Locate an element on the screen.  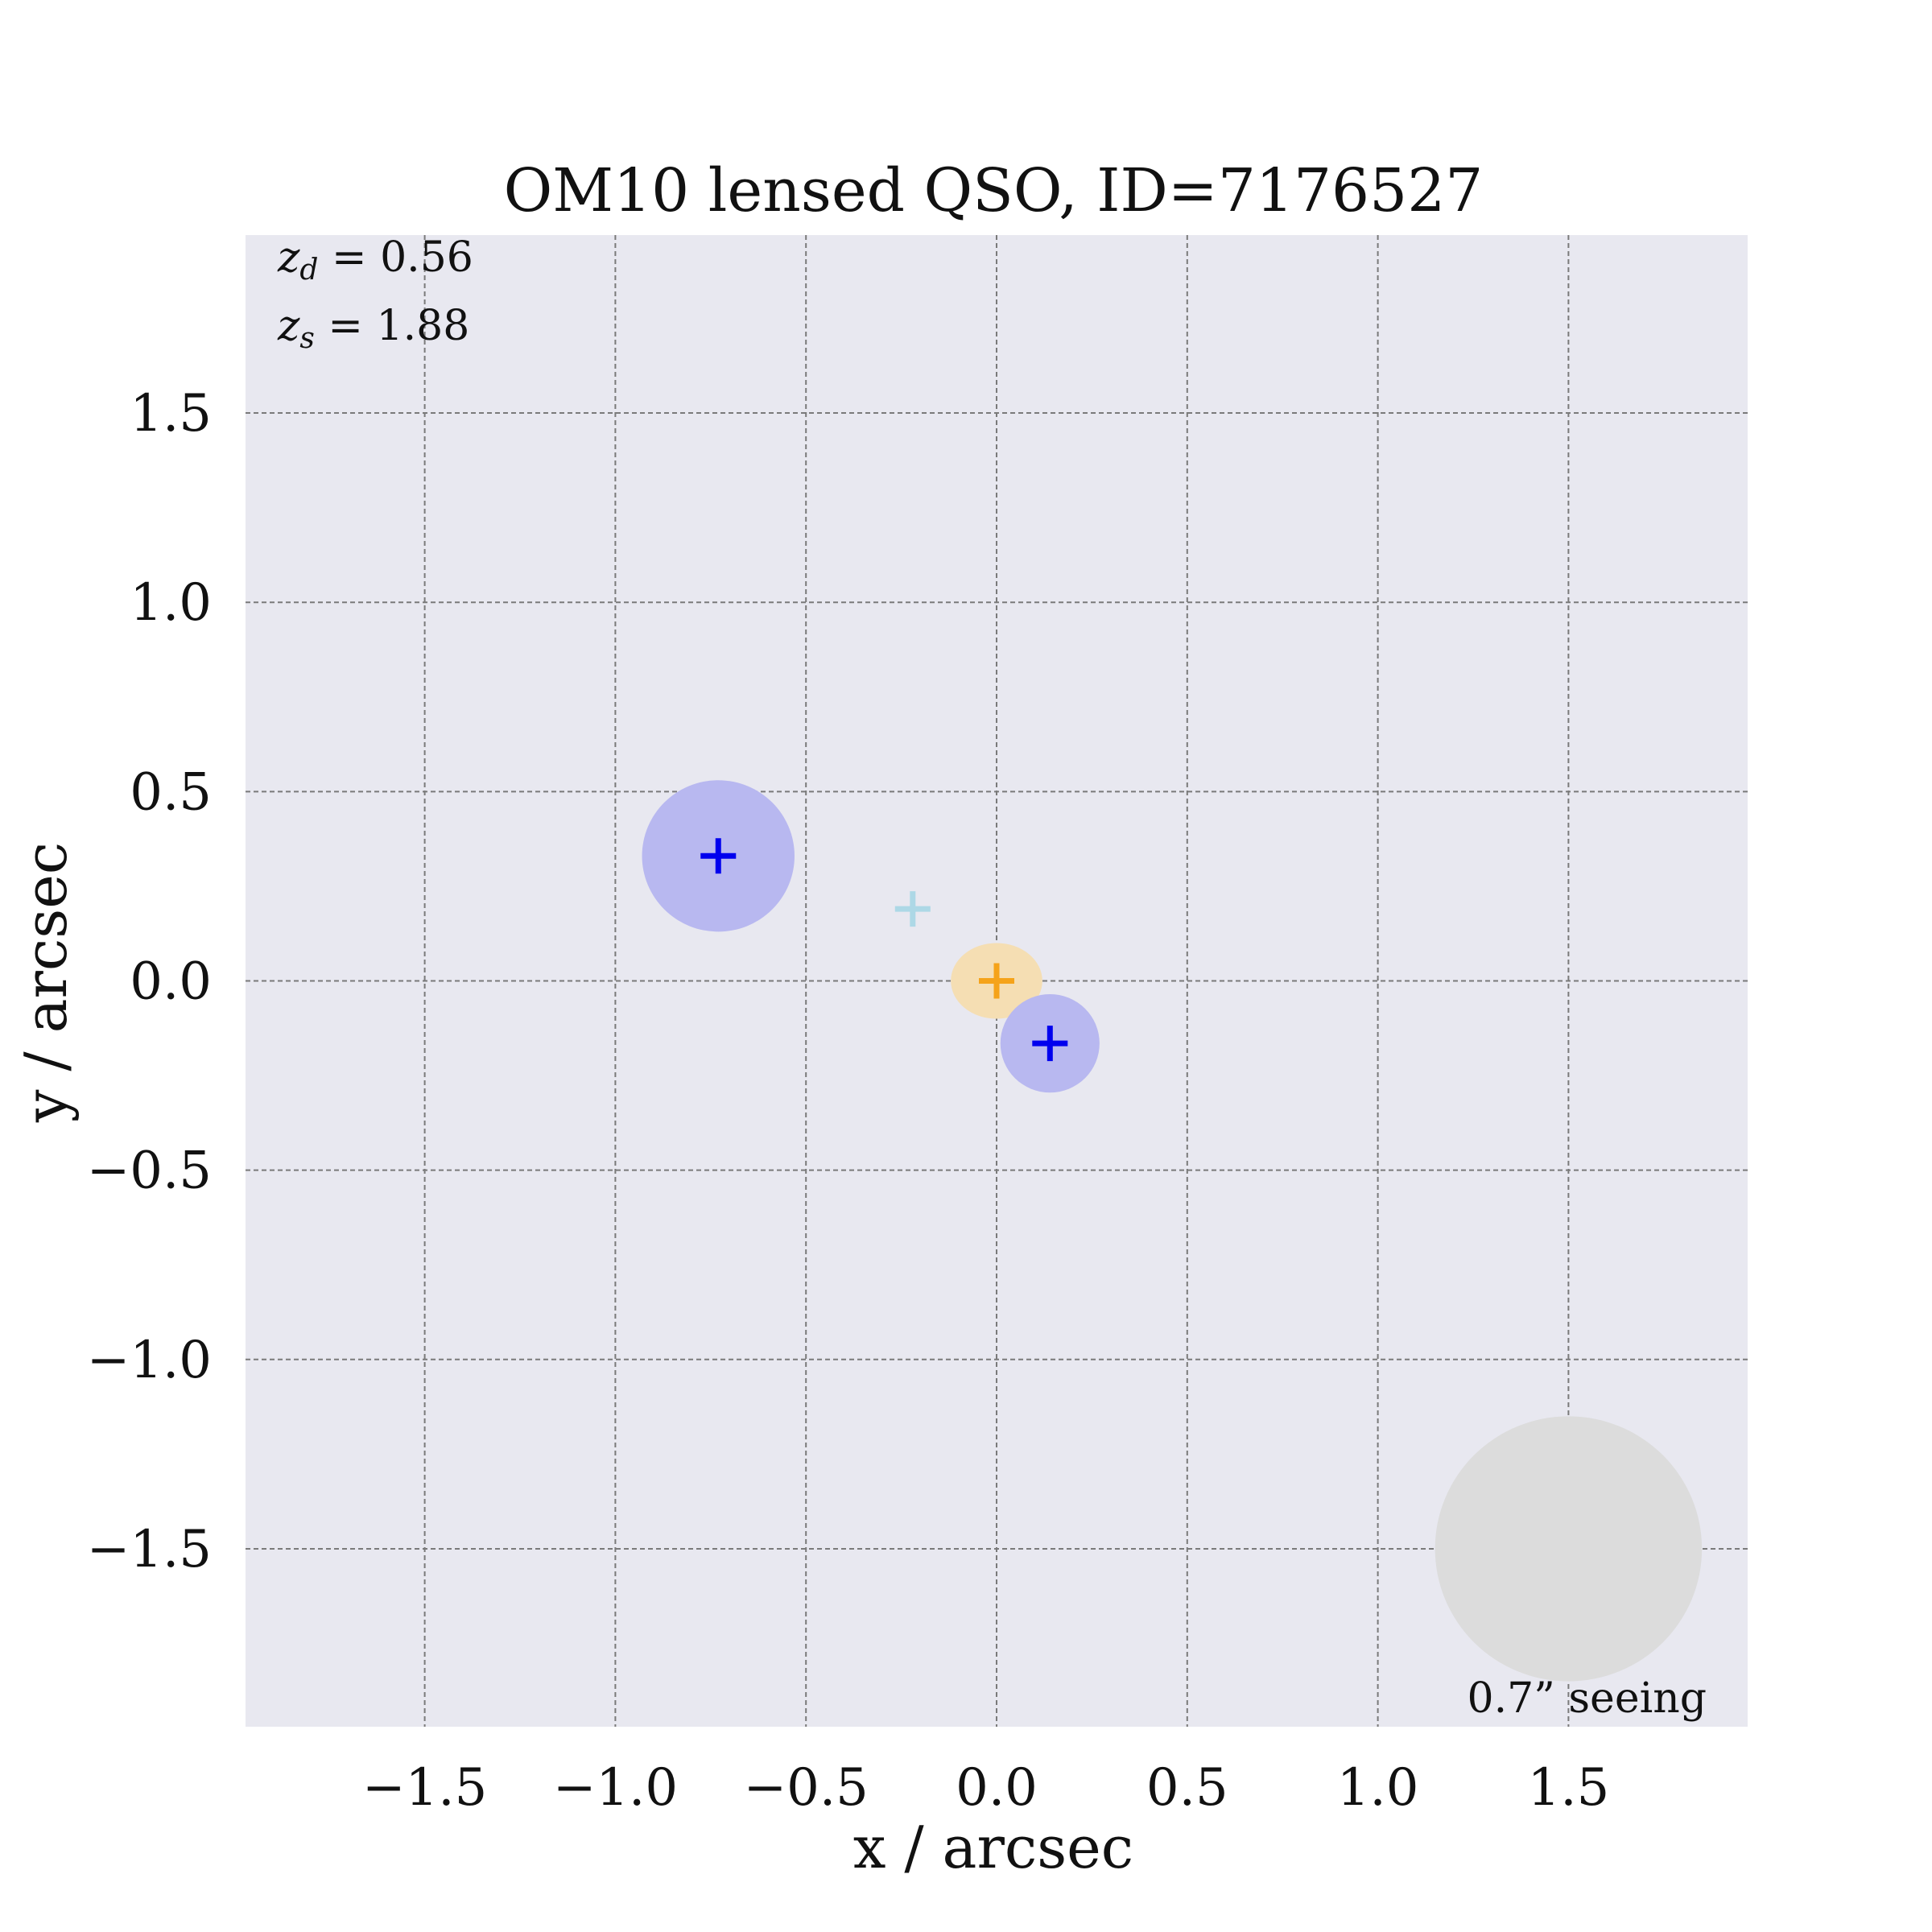
y-tick-label: −1.0 is located at coordinates (149, 1360).